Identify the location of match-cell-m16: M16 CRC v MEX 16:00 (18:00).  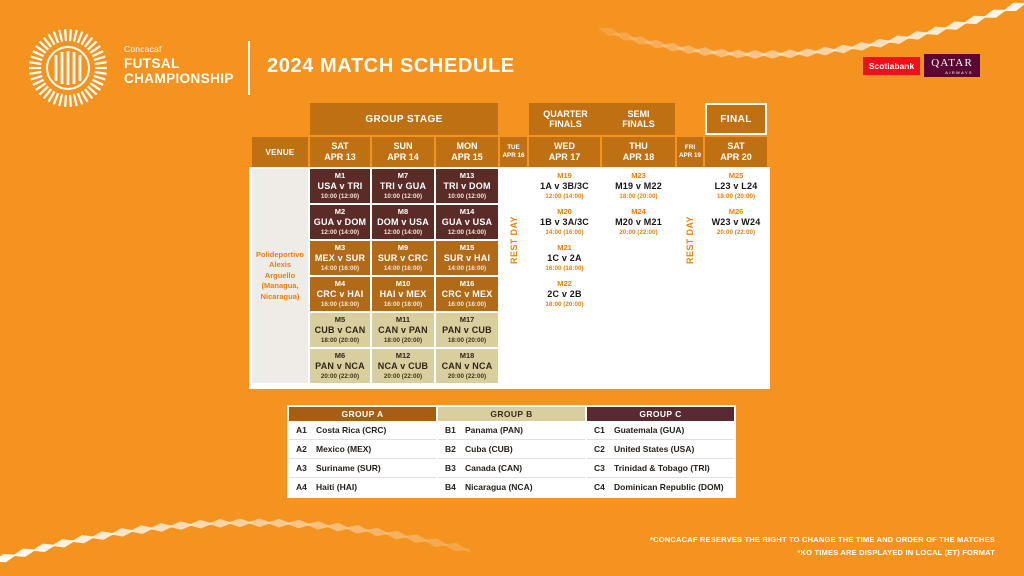
(467, 294).